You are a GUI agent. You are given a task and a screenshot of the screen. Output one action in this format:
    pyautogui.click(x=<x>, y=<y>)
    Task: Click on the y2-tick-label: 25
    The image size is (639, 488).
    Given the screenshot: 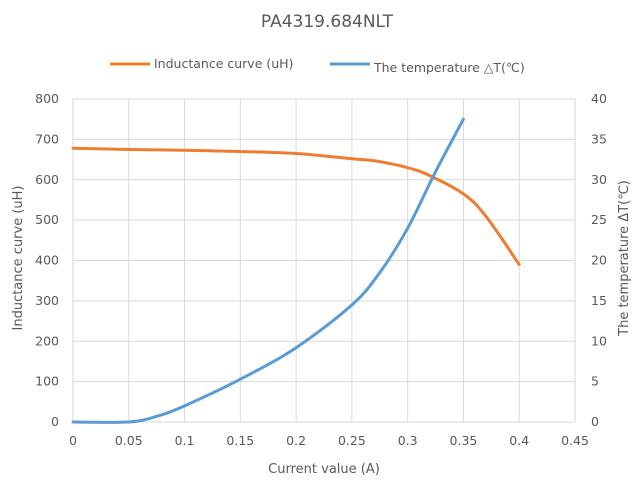 What is the action you would take?
    pyautogui.click(x=599, y=219)
    